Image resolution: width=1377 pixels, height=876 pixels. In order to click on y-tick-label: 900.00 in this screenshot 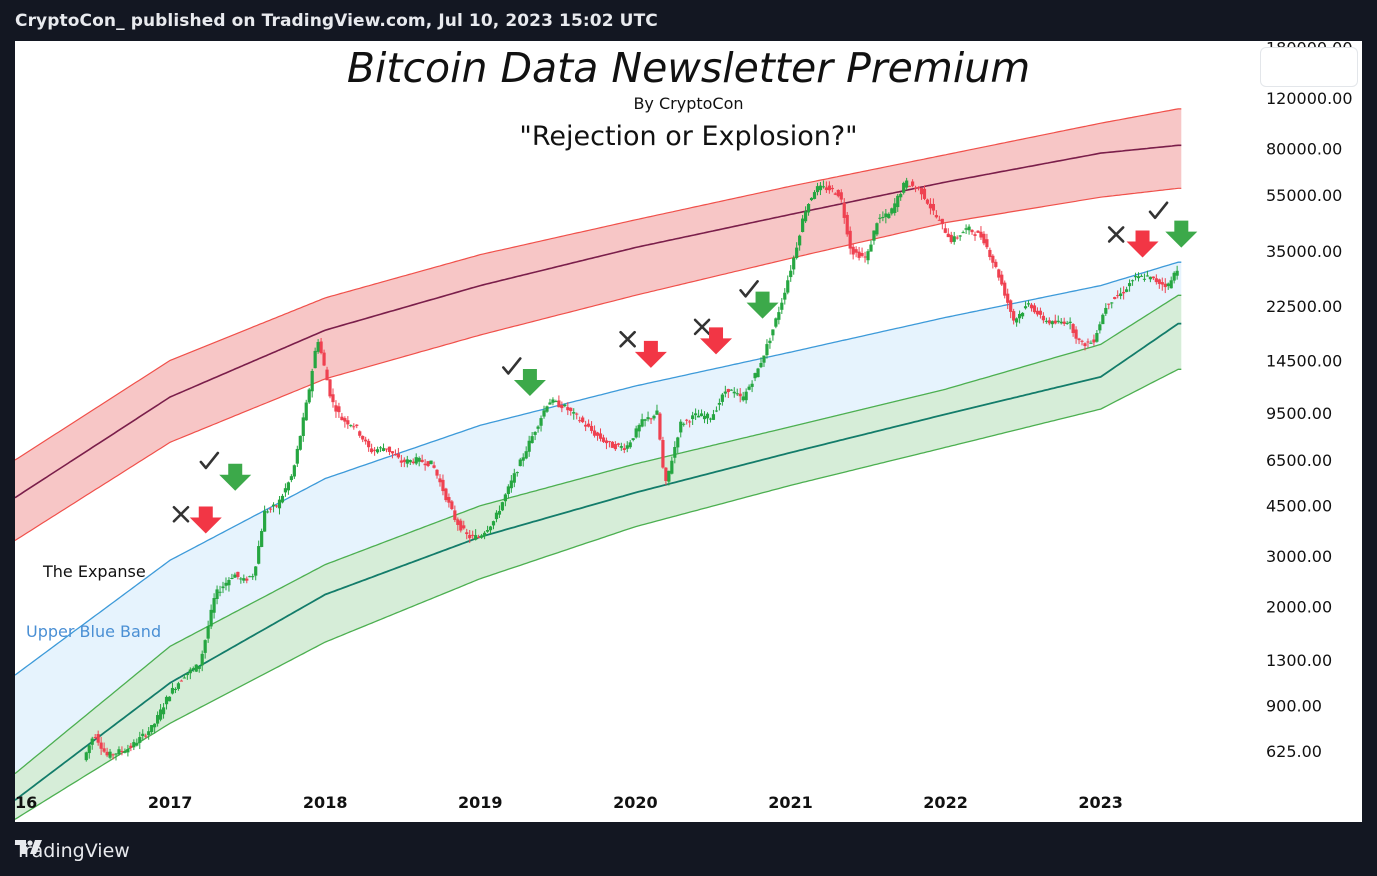, I will do `click(1294, 706)`.